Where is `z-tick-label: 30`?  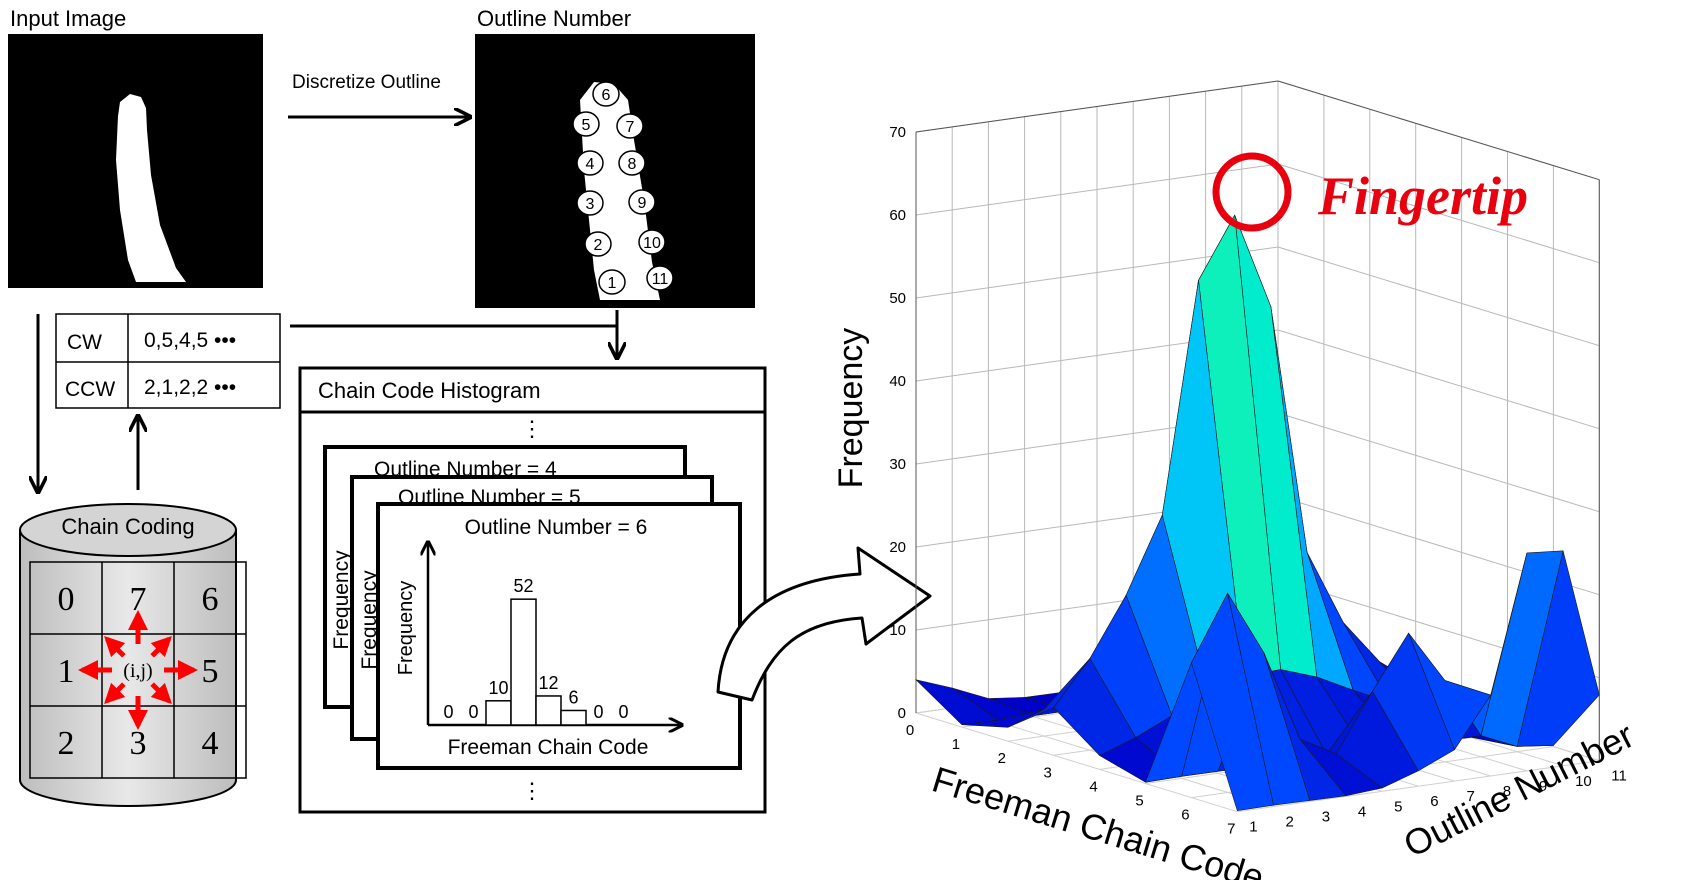
z-tick-label: 30 is located at coordinates (897, 464).